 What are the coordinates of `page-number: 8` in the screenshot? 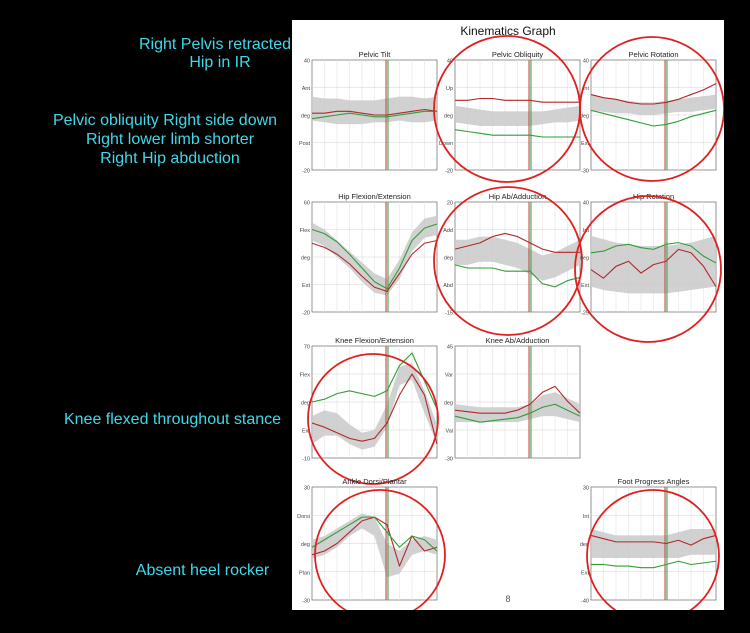 It's located at (508, 599).